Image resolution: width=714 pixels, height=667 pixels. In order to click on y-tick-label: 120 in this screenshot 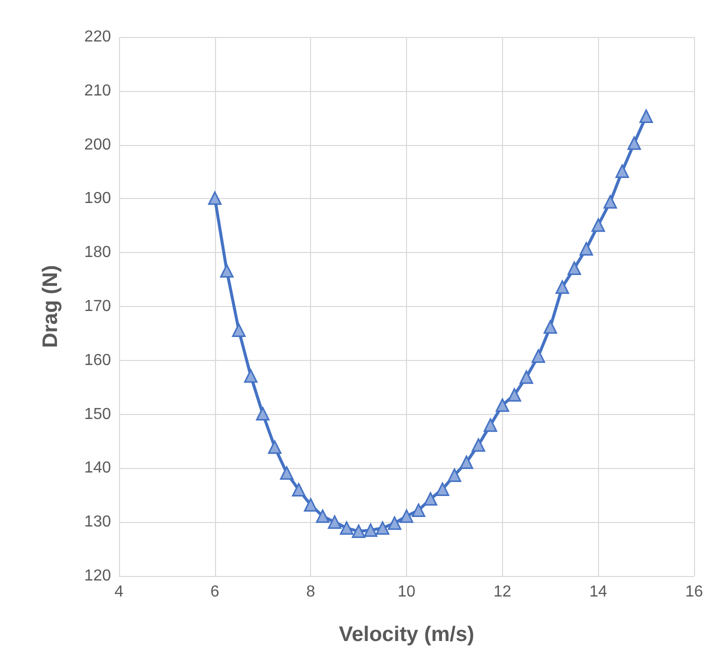, I will do `click(98, 576)`.